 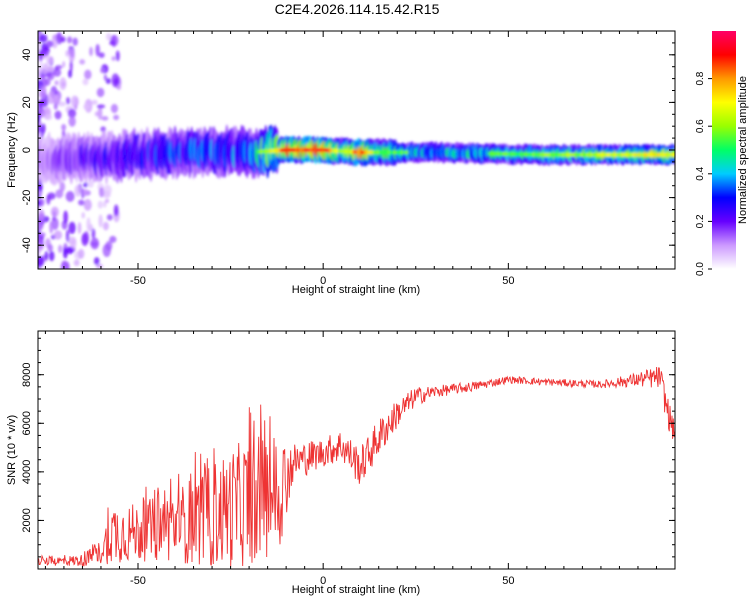 I want to click on spectrogram-ytick-label: -40, so click(x=27, y=245).